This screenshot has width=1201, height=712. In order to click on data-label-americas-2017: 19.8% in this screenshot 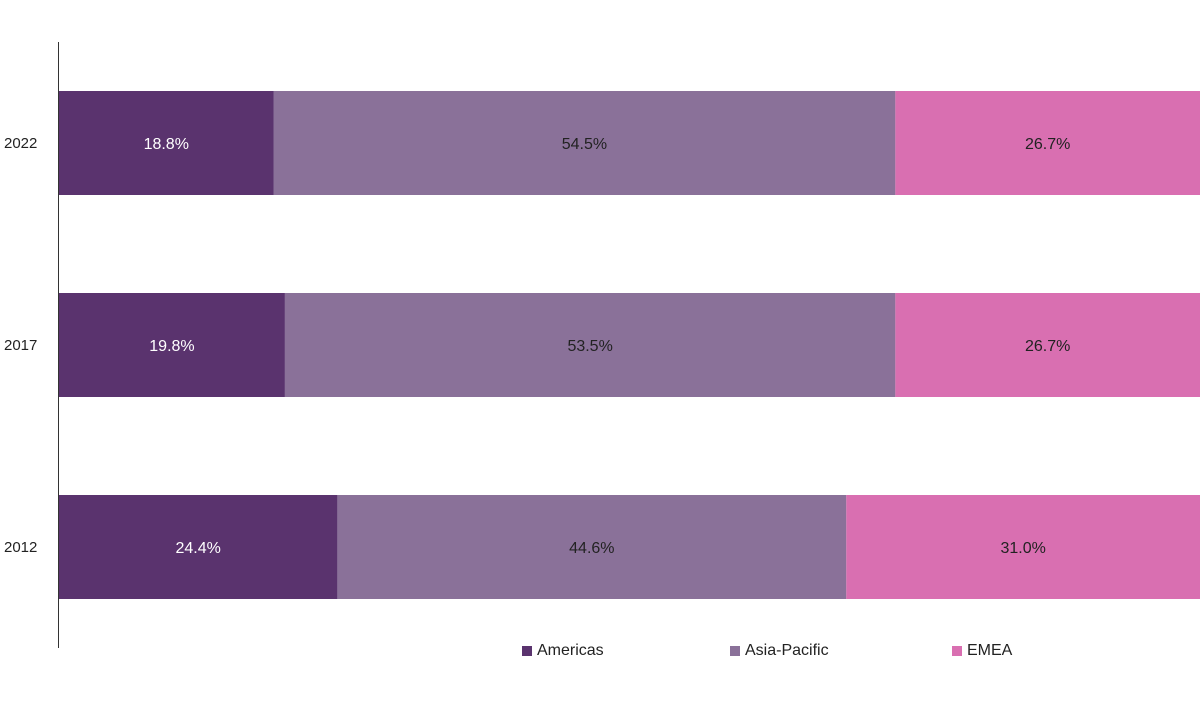, I will do `click(171, 346)`.